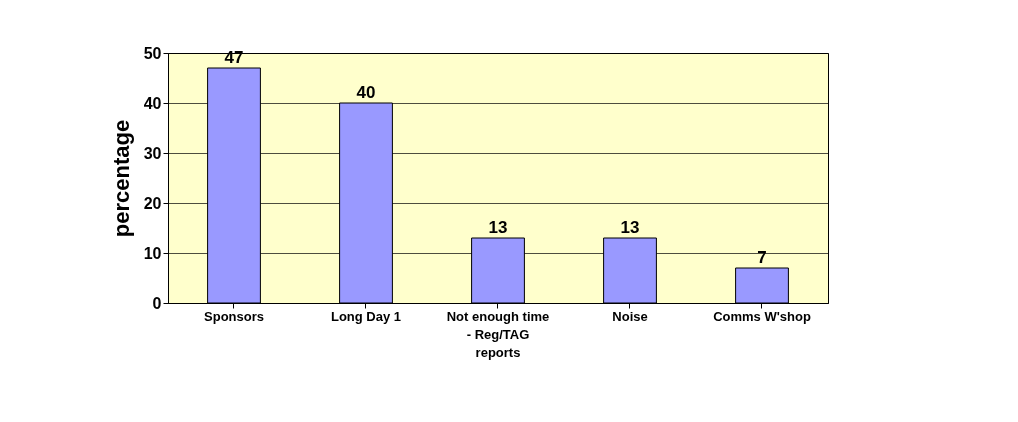 The image size is (1018, 422). What do you see at coordinates (234, 316) in the screenshot?
I see `x-tick-label: Sponsors` at bounding box center [234, 316].